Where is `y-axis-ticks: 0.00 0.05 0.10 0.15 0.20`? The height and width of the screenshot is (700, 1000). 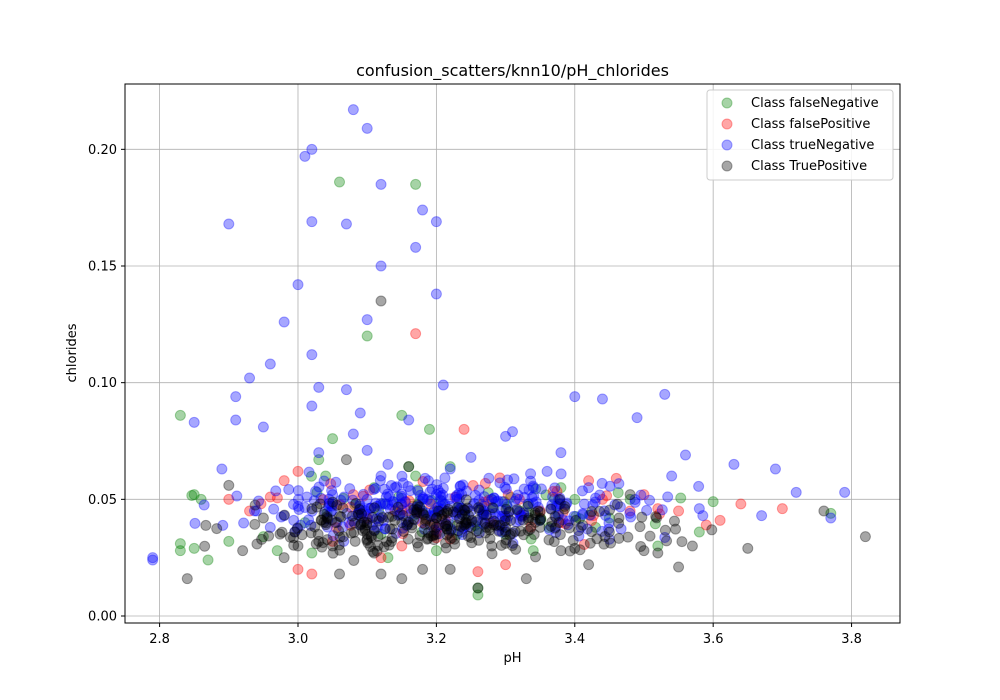
y-axis-ticks: 0.00 0.05 0.10 0.15 0.20 is located at coordinates (106, 384).